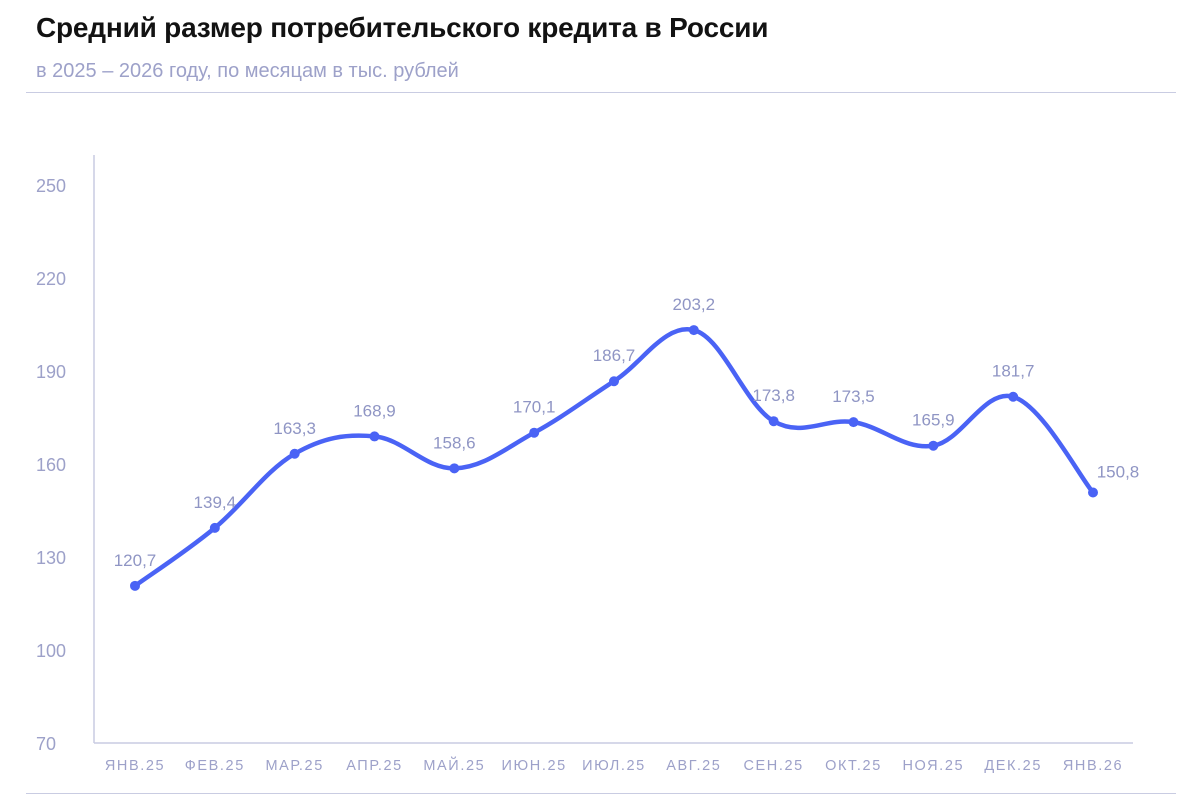 The width and height of the screenshot is (1200, 800). What do you see at coordinates (534, 407) in the screenshot?
I see `data-label: 170,1` at bounding box center [534, 407].